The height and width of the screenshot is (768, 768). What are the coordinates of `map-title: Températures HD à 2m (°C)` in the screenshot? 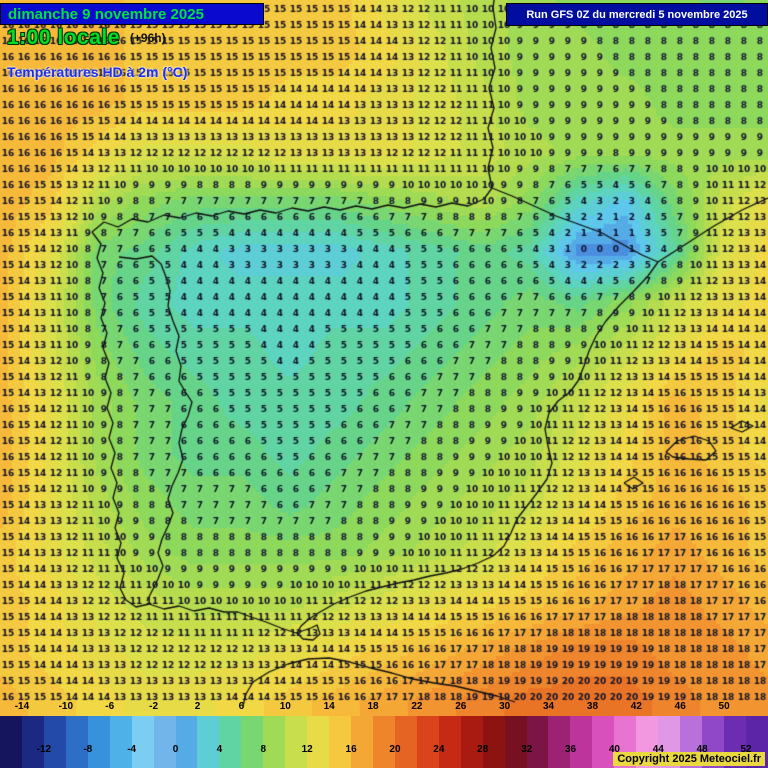 It's located at (97, 72).